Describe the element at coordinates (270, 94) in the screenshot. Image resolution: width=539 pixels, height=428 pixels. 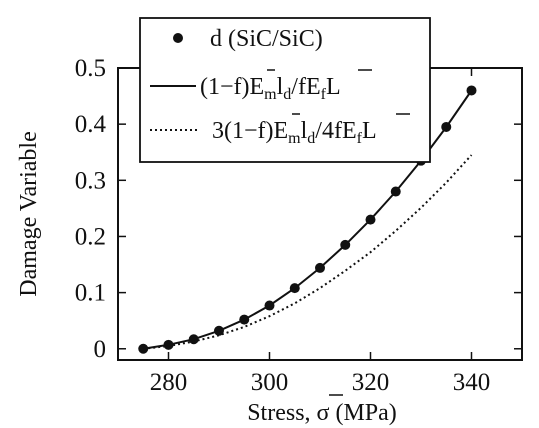
I see `legend-2-sub-m: m` at that location.